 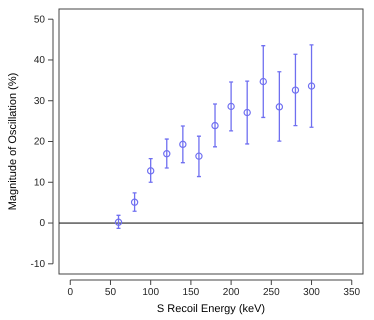 I want to click on y-tick-label: 20, so click(x=40, y=142).